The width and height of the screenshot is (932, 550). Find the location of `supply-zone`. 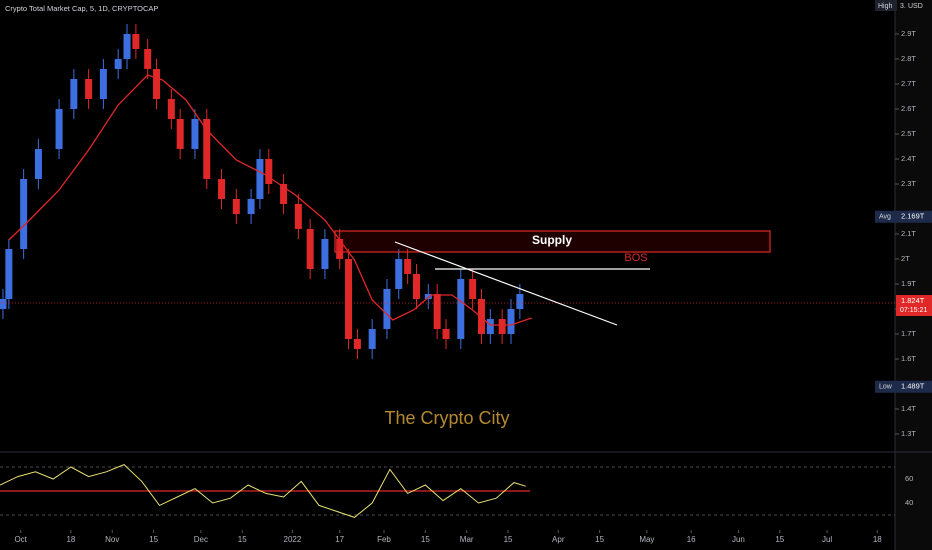

supply-zone is located at coordinates (552, 241).